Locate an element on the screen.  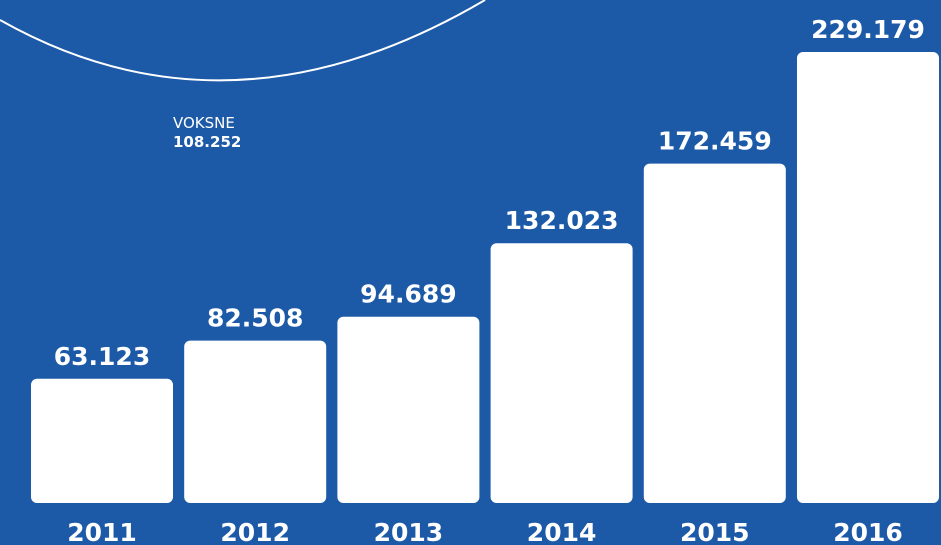
adults-annotation: VOKSNE 108.252 is located at coordinates (207, 133).